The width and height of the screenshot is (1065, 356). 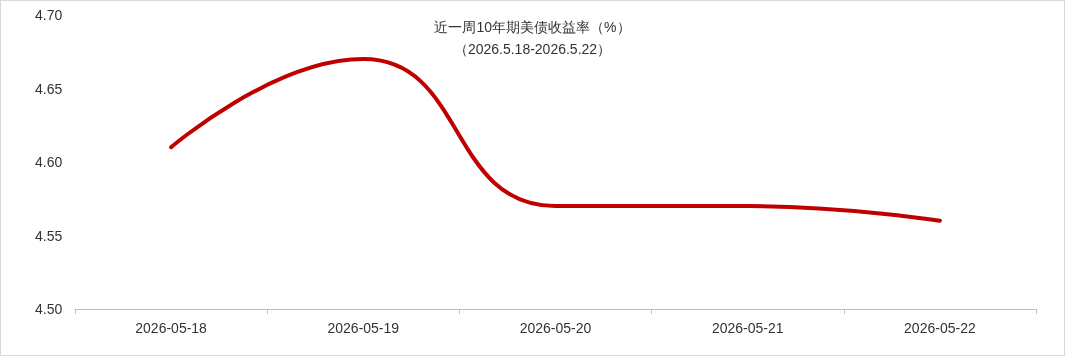 I want to click on x-tick-label: 2026-05-20, so click(x=555, y=328).